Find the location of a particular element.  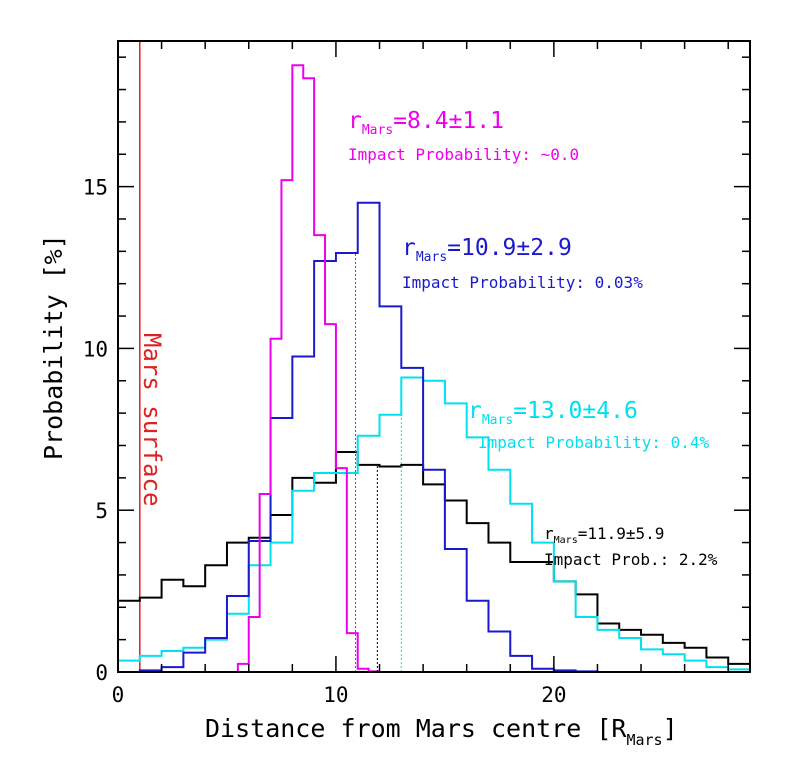

annotation-cyan-impact: Impact Probability: 0.4% is located at coordinates (594, 442).